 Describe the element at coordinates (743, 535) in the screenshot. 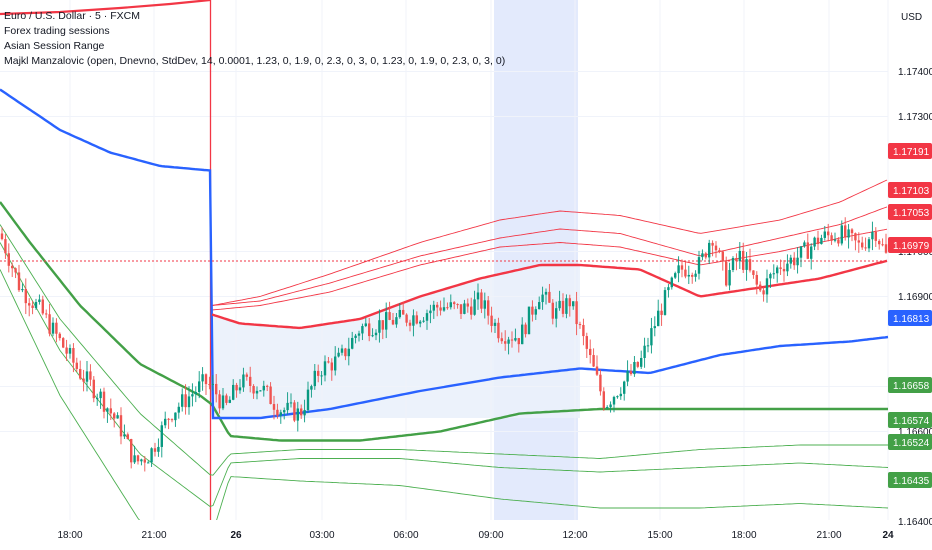

I see `time-axis-label: 18:00` at that location.